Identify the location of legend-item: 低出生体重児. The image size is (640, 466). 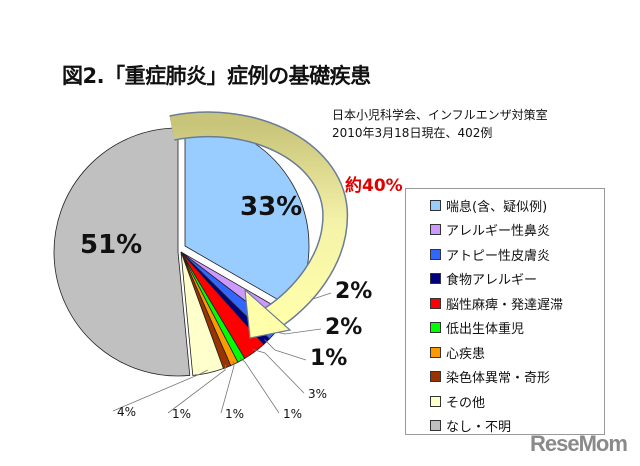
(505, 328).